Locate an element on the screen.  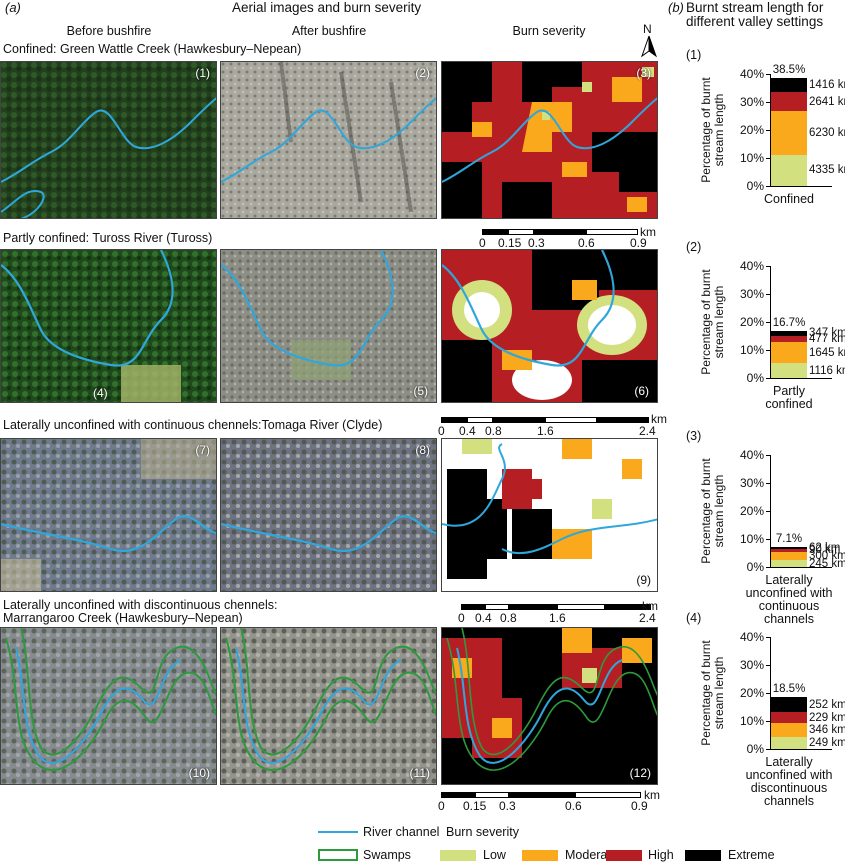
chart-number: (4) is located at coordinates (694, 618).